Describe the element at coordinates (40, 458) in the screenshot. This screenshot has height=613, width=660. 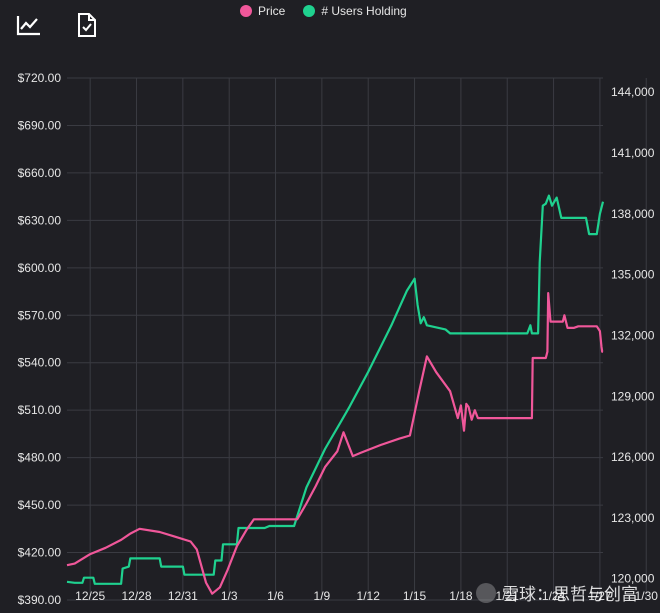
I see `y-left-tick-label: $480.00` at that location.